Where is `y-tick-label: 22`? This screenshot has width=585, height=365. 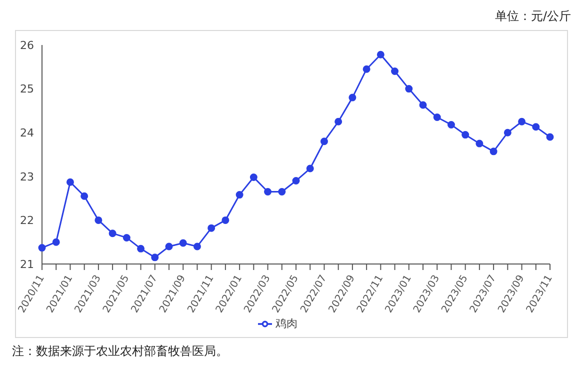 y-tick-label: 22 is located at coordinates (27, 221).